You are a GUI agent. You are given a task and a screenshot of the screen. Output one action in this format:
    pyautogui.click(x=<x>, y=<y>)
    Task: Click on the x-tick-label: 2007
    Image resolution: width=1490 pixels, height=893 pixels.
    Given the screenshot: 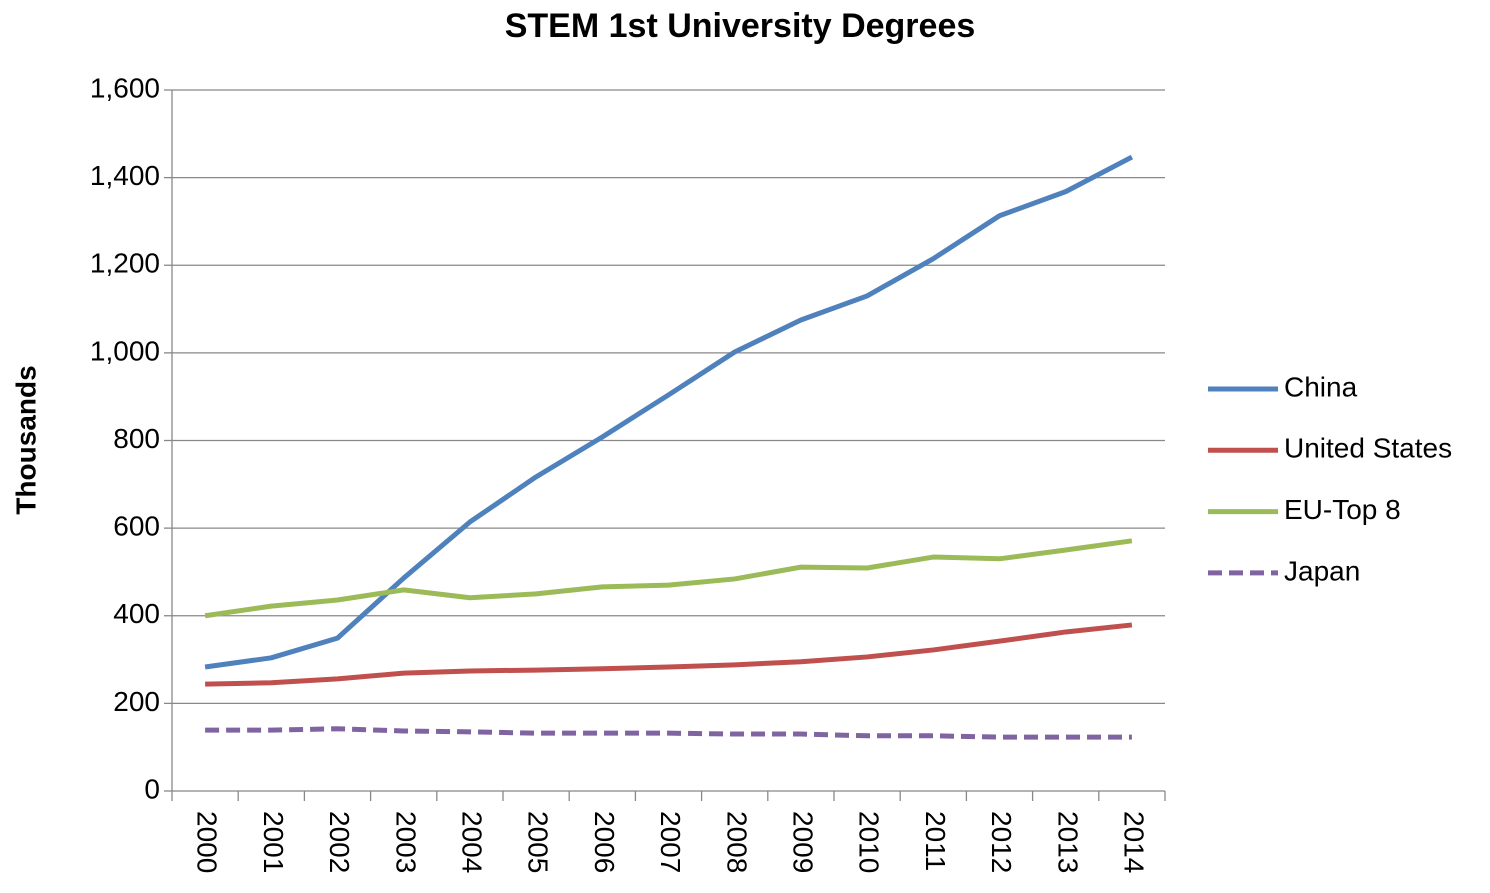 What is the action you would take?
    pyautogui.click(x=670, y=842)
    